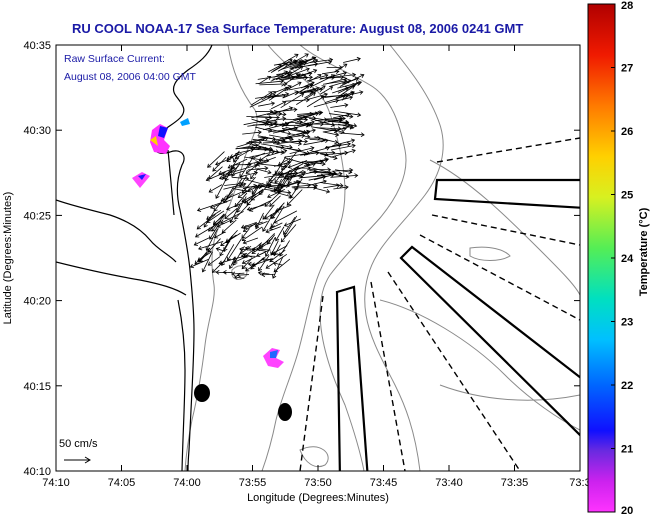 This screenshot has height=518, width=651. What do you see at coordinates (449, 483) in the screenshot?
I see `x-tick-label: 73:40` at bounding box center [449, 483].